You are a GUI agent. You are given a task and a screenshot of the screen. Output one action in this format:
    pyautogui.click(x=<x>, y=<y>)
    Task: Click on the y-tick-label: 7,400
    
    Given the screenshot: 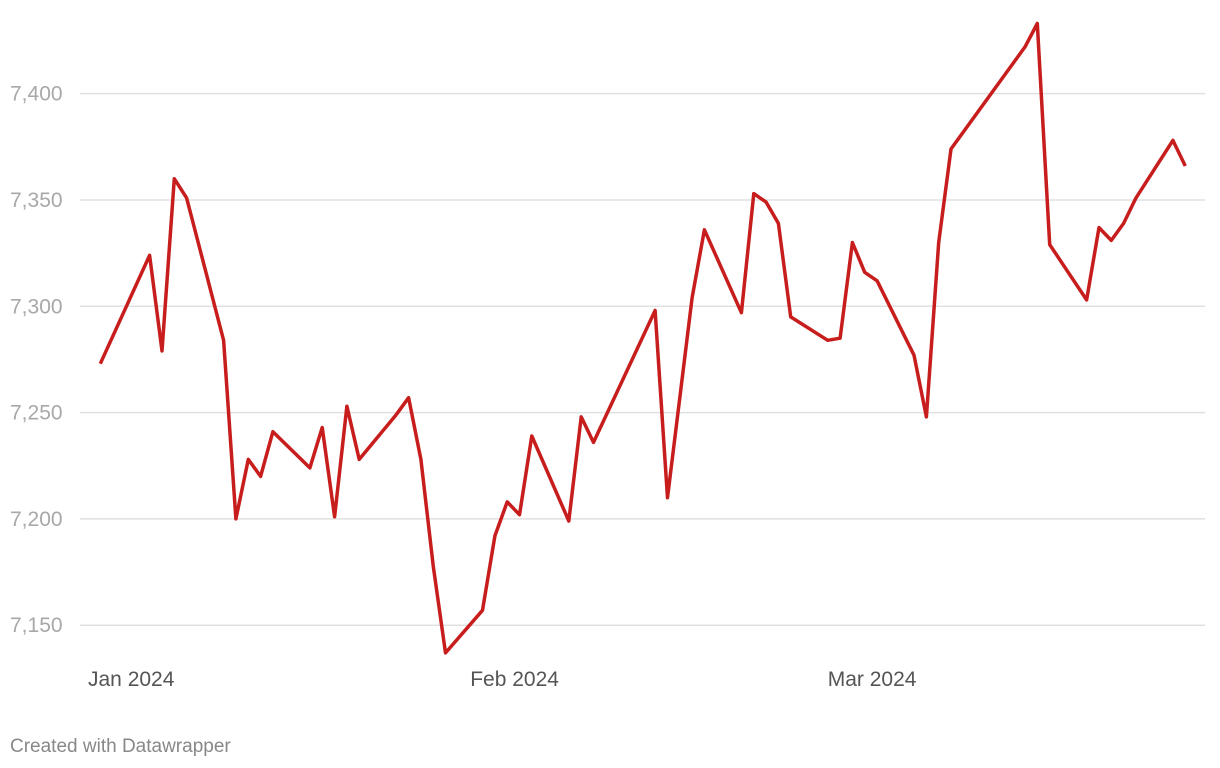 What is the action you would take?
    pyautogui.click(x=36, y=94)
    